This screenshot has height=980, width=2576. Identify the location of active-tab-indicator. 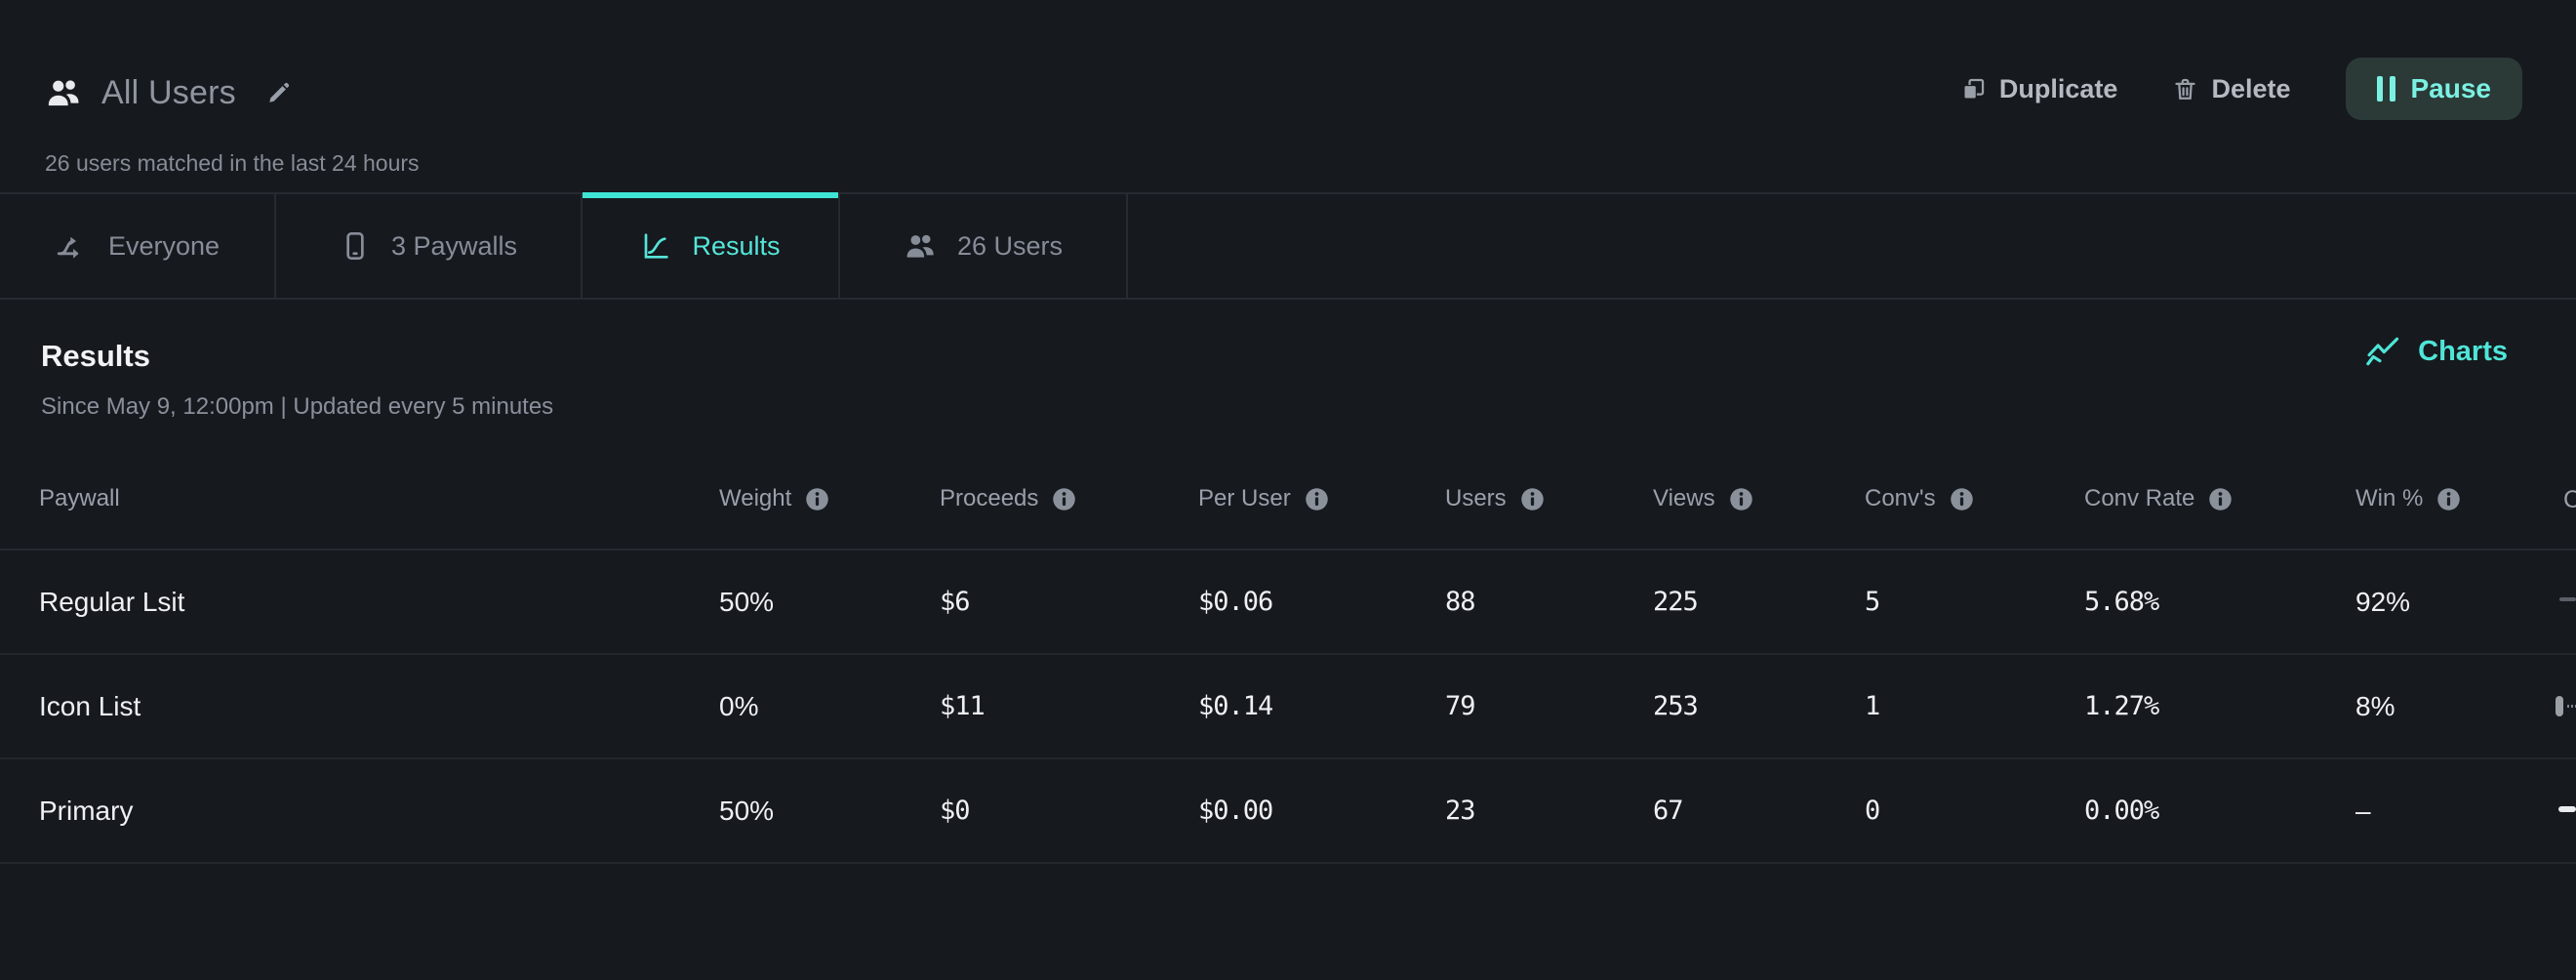
(710, 195).